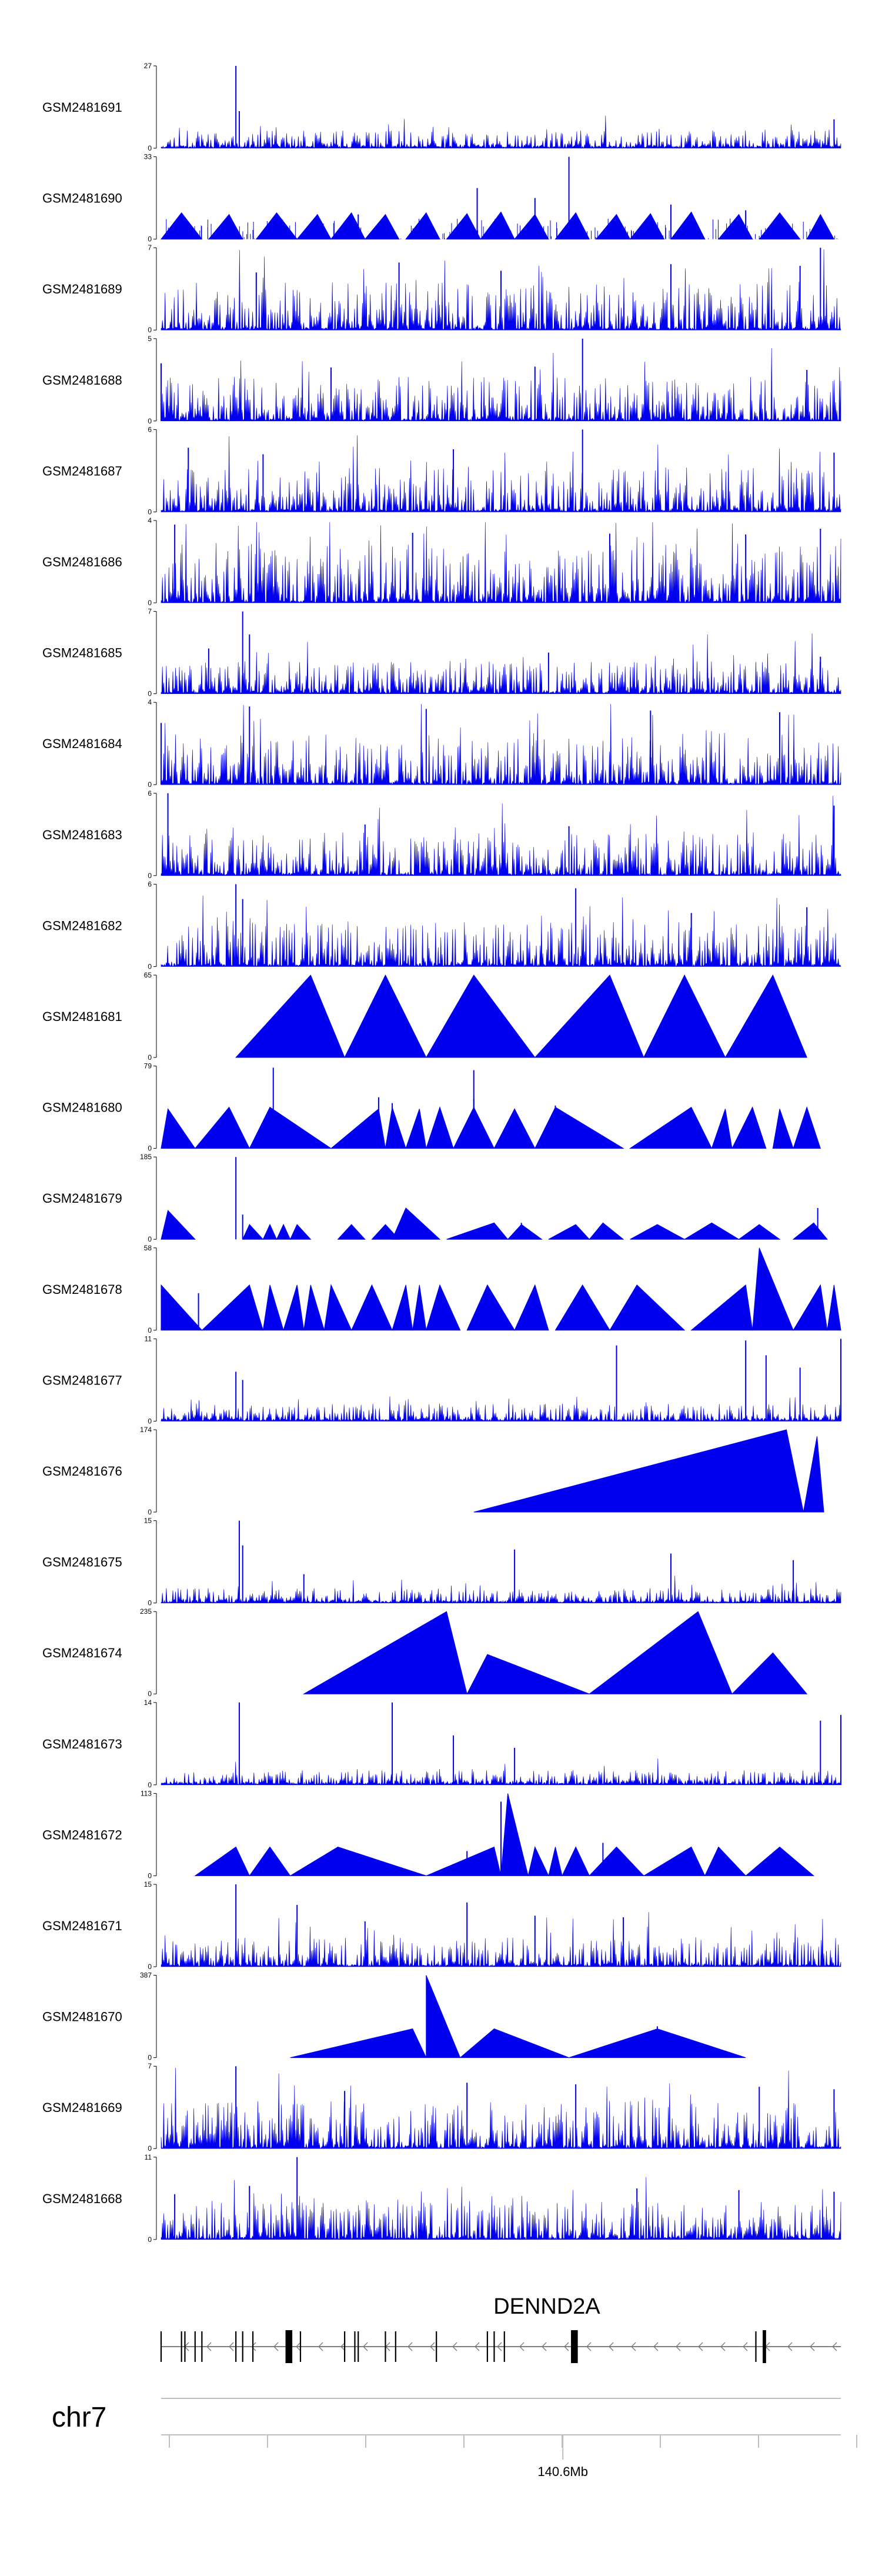 The height and width of the screenshot is (2576, 882). Describe the element at coordinates (82, 1380) in the screenshot. I see `track-label: GSM2481677` at that location.